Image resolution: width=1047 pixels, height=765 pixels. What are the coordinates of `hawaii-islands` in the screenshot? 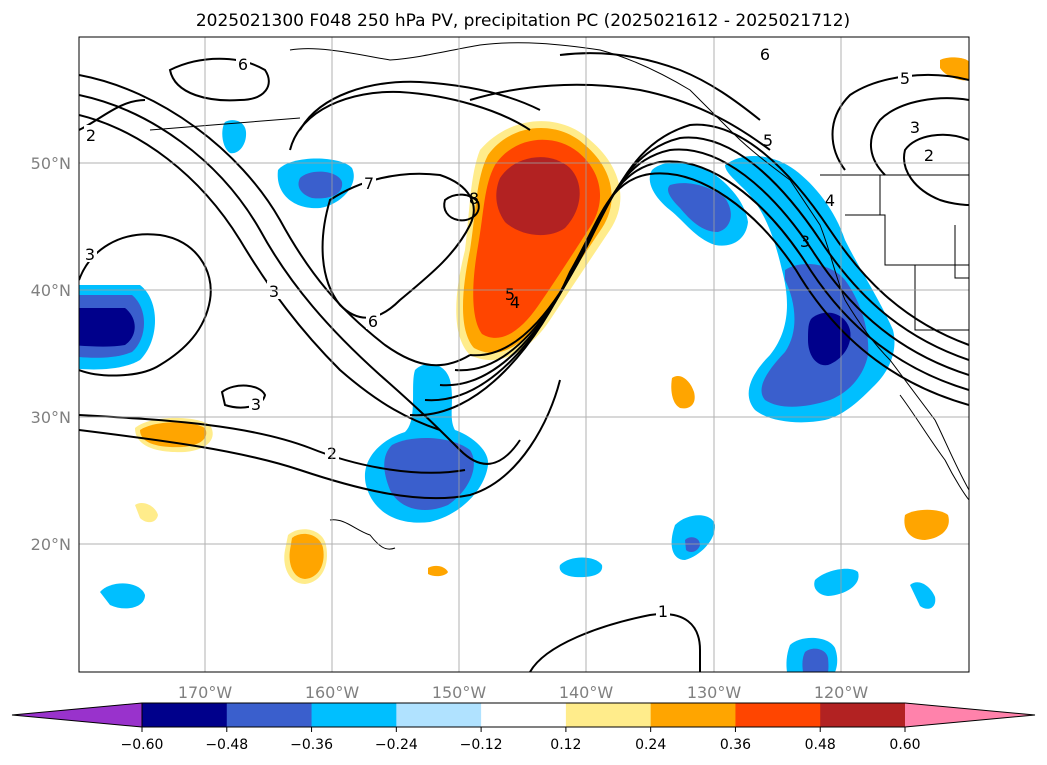 It's located at (362, 534).